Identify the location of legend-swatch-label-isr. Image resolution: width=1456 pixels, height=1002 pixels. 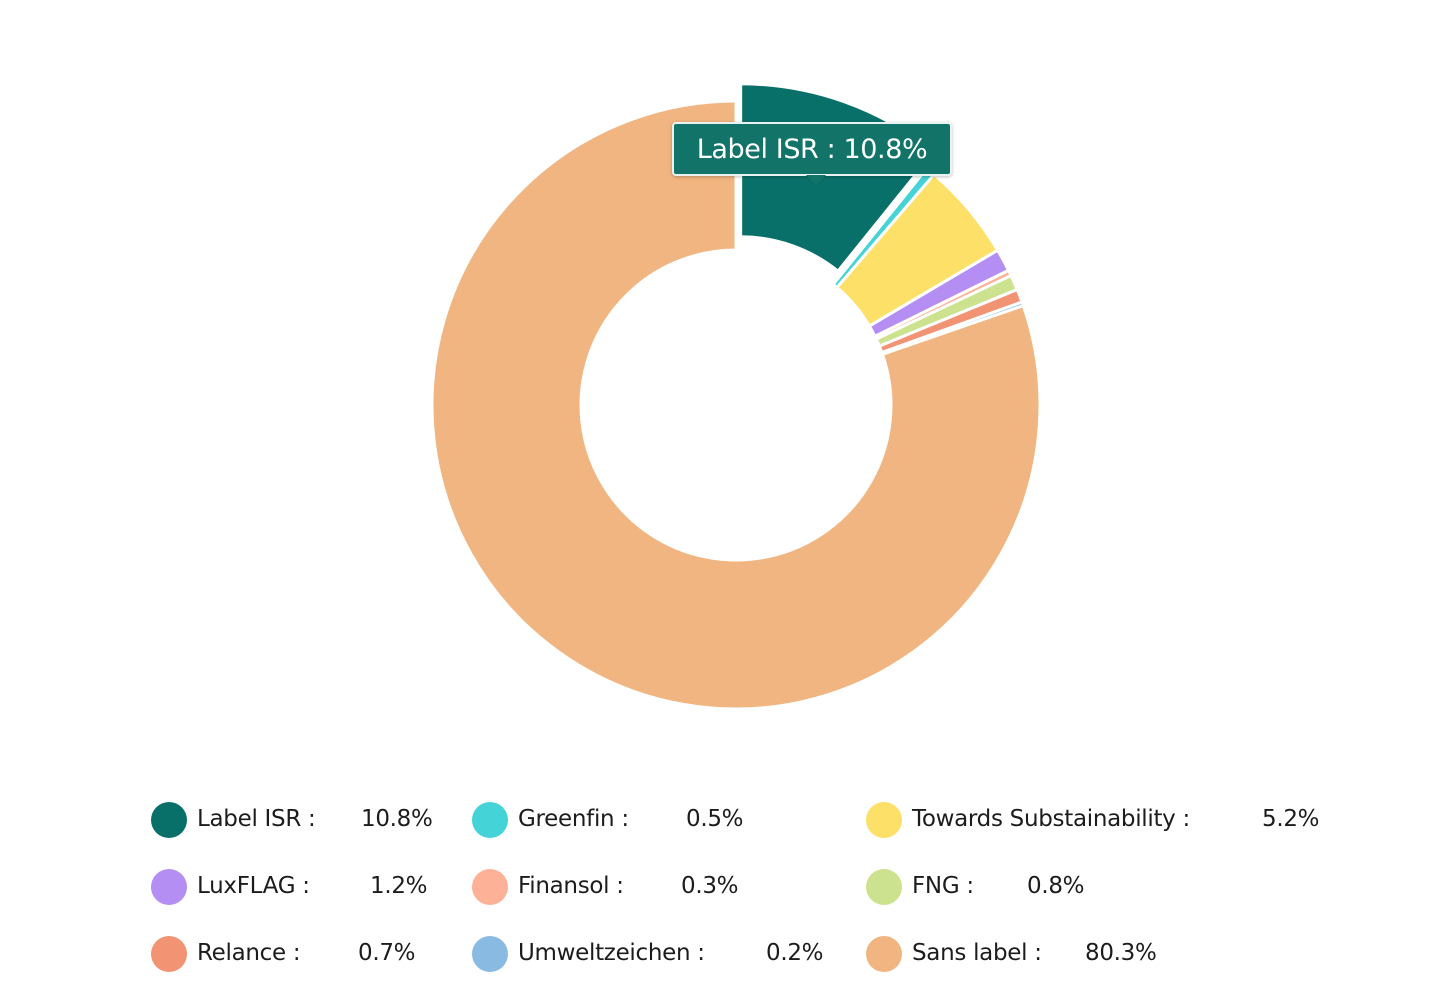
(169, 820).